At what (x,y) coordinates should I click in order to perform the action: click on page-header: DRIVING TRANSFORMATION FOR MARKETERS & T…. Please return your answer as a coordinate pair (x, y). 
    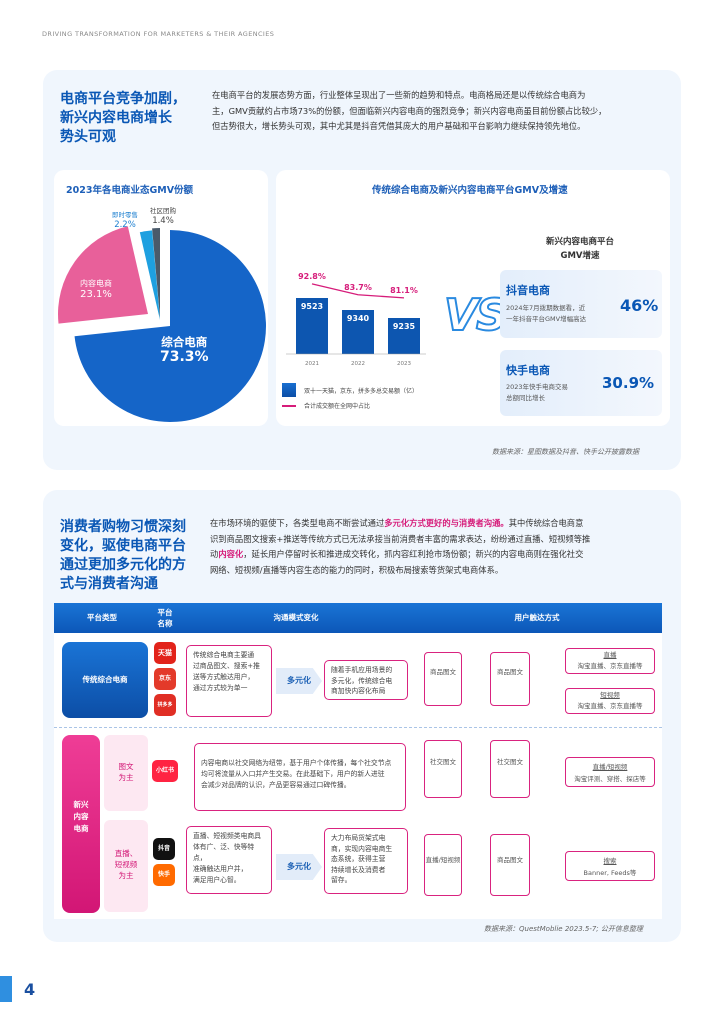
    Looking at the image, I should click on (158, 34).